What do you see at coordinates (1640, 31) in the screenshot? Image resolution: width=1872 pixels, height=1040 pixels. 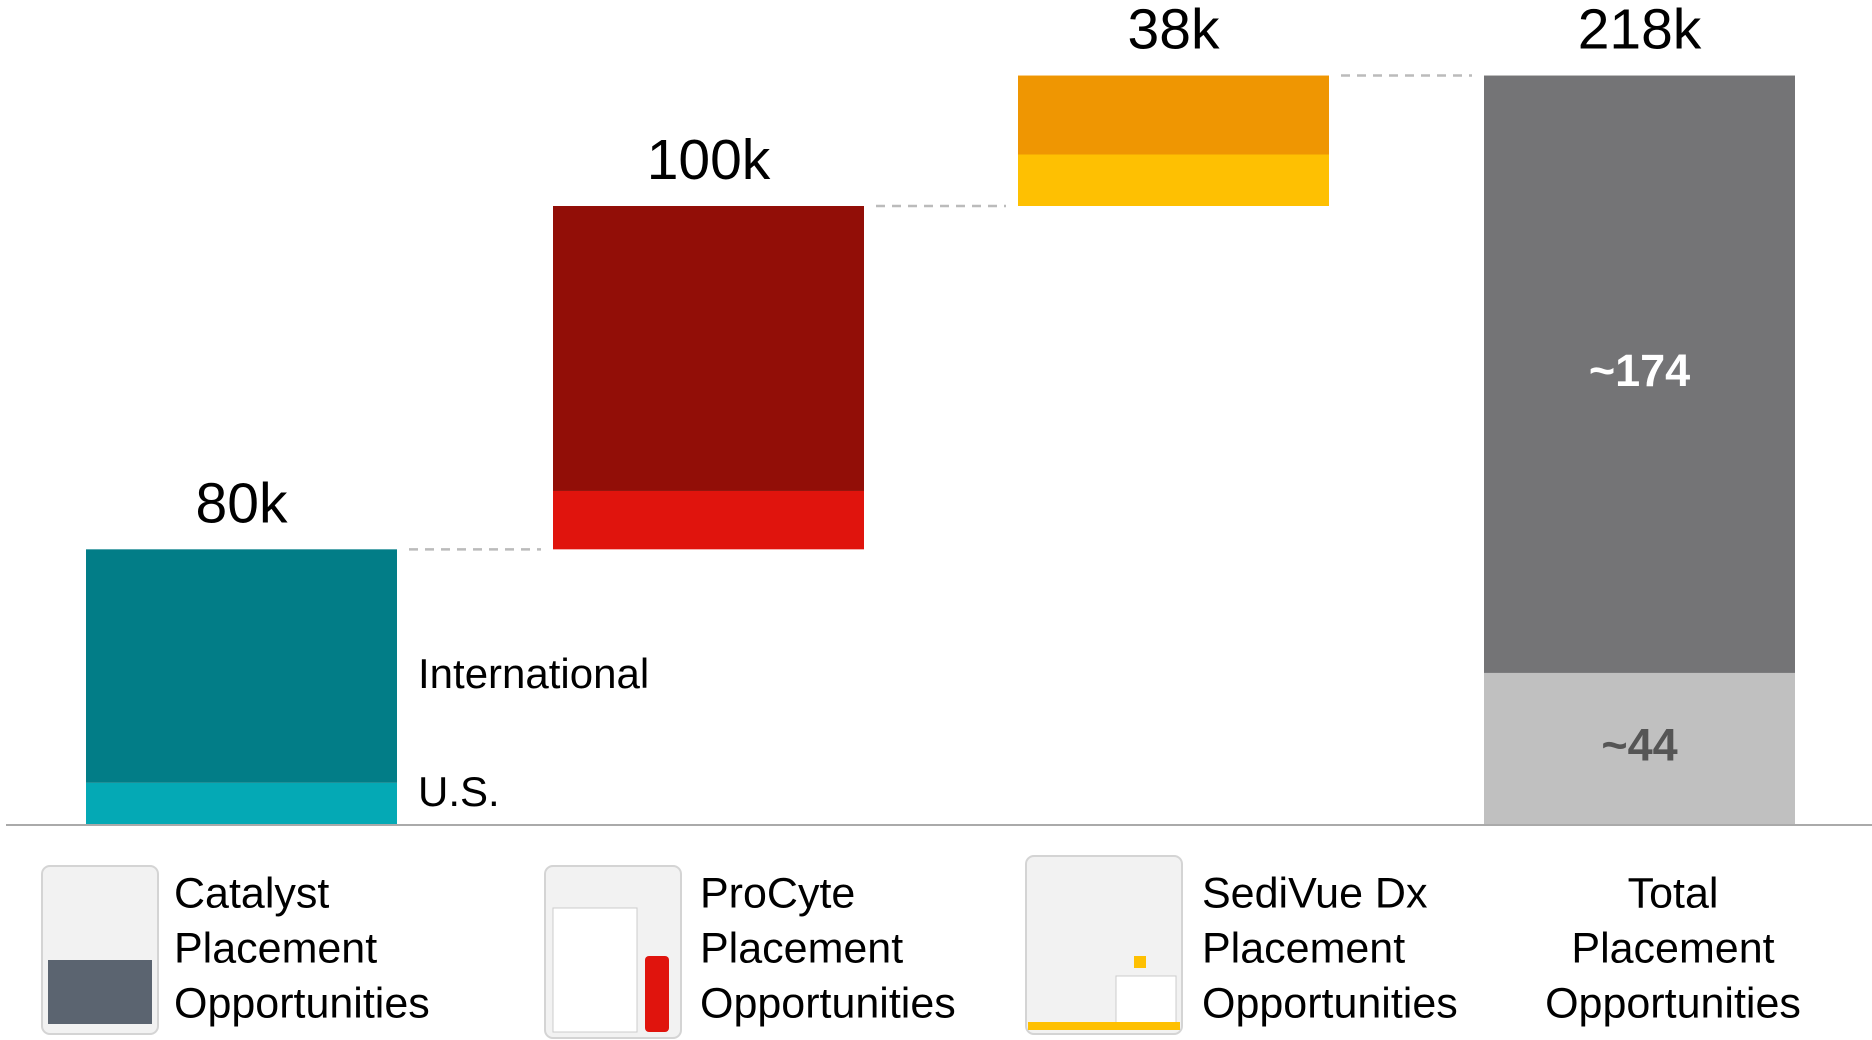 I see `total-label: 218k` at bounding box center [1640, 31].